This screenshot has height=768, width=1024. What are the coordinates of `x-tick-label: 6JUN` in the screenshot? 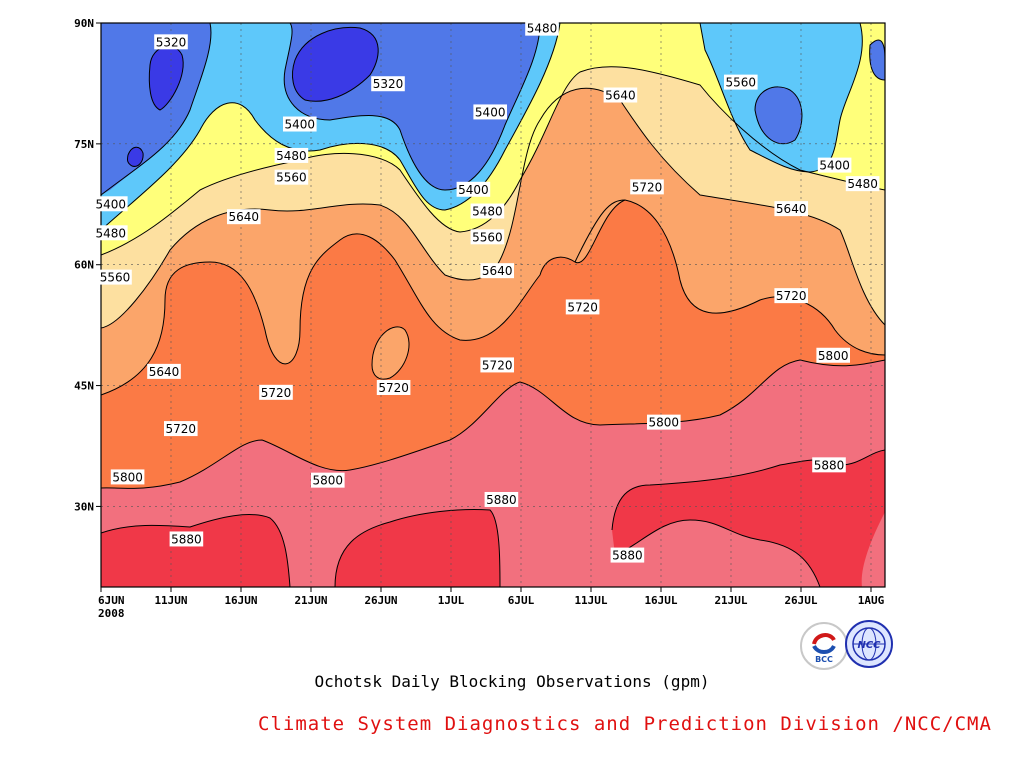 It's located at (111, 600).